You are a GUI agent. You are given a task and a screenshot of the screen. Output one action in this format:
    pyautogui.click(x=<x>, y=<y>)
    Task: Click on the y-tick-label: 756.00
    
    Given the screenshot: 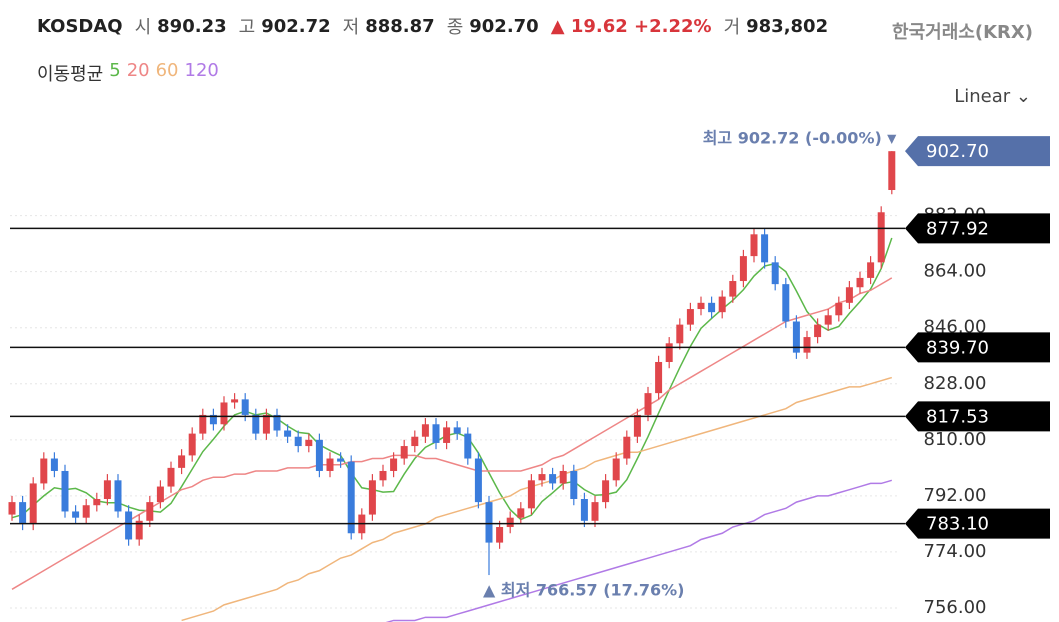 What is the action you would take?
    pyautogui.click(x=955, y=607)
    